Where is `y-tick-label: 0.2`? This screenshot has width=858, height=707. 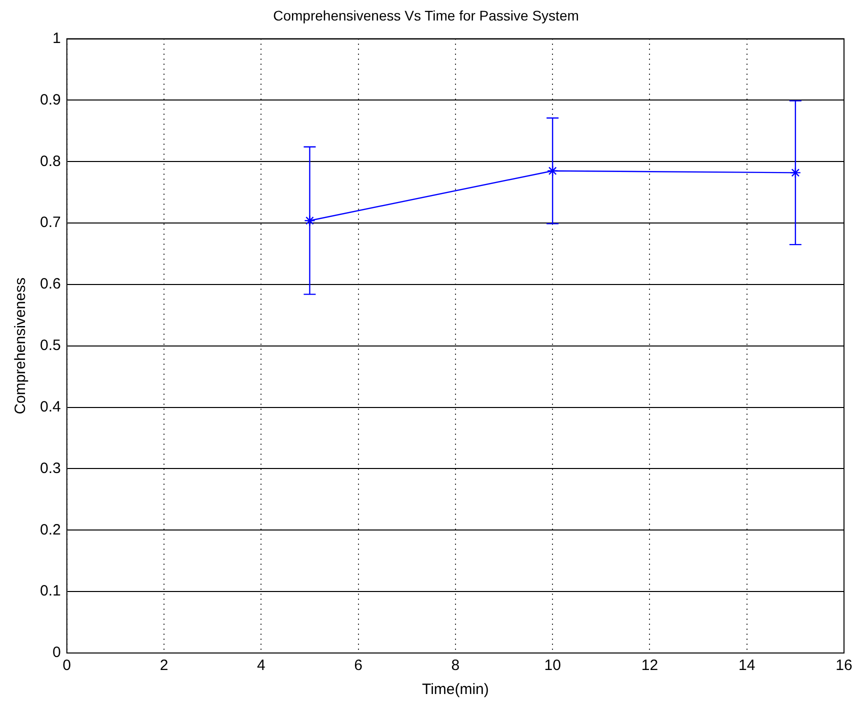 y-tick-label: 0.2 is located at coordinates (50, 529).